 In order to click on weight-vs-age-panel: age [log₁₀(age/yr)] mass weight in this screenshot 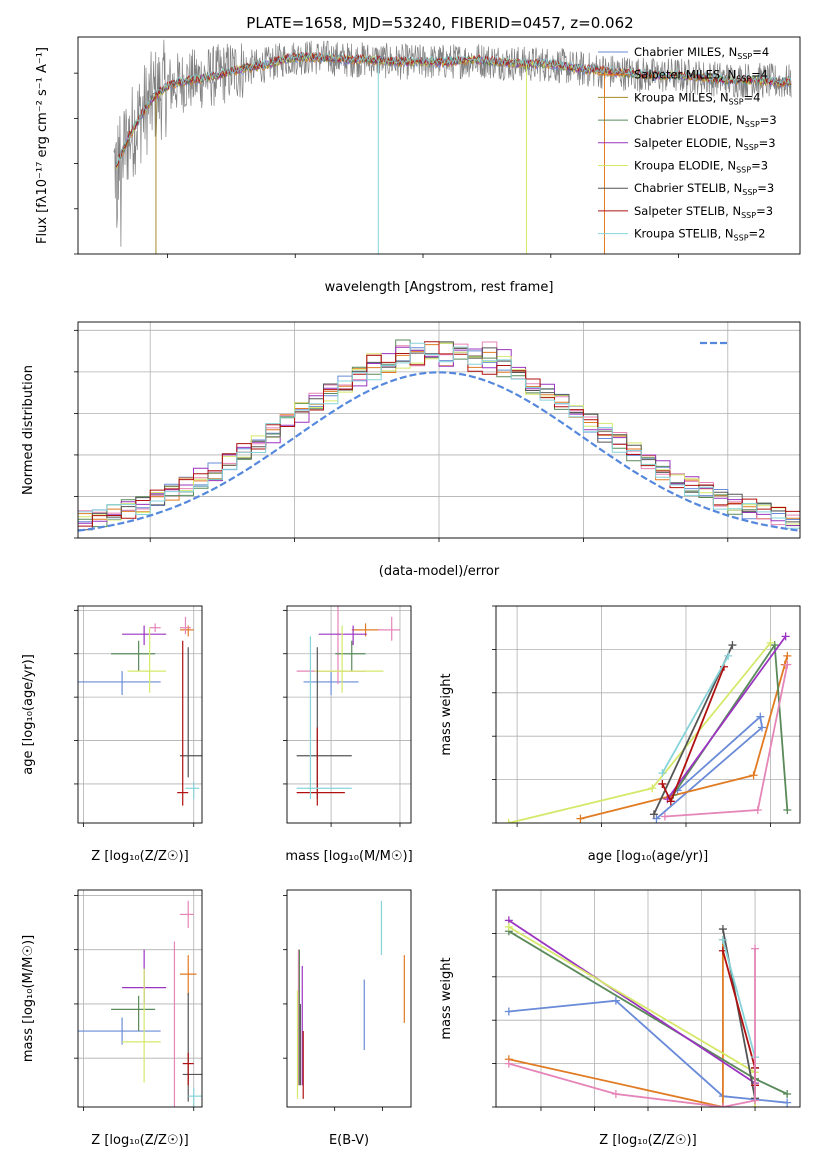, I will do `click(620, 734)`.